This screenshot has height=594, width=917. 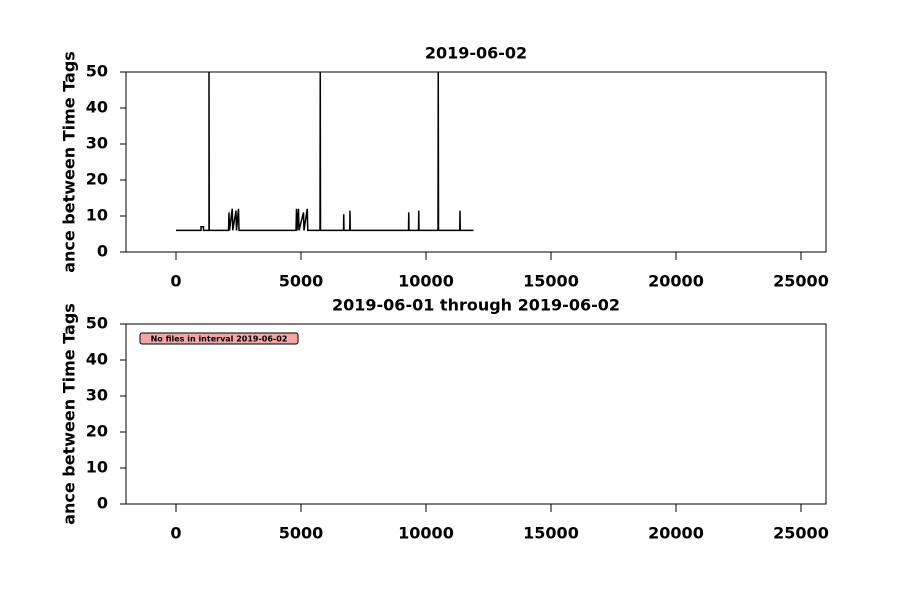 I want to click on annotation-text: No files in interval 2019-06-02, so click(x=219, y=339).